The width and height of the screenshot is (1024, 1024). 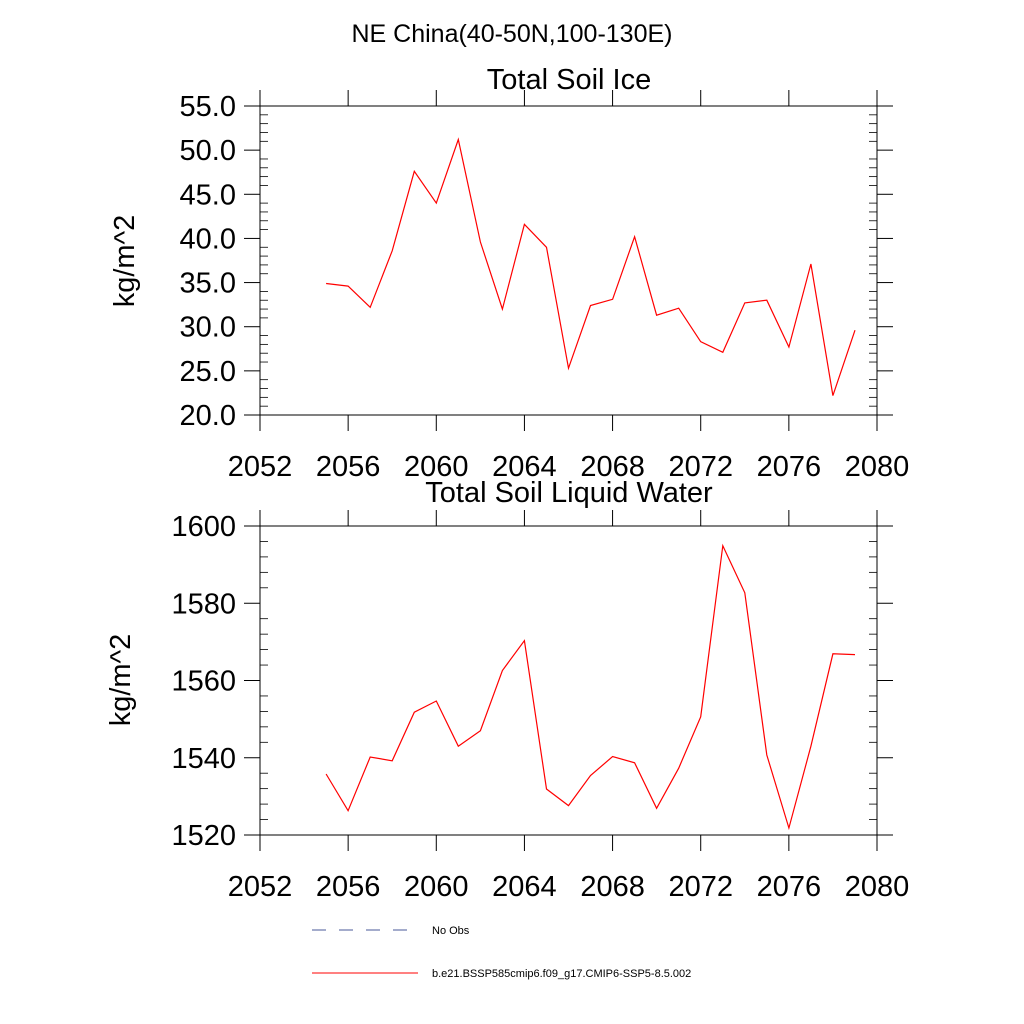 What do you see at coordinates (208, 107) in the screenshot?
I see `y-tick-label: 55.0` at bounding box center [208, 107].